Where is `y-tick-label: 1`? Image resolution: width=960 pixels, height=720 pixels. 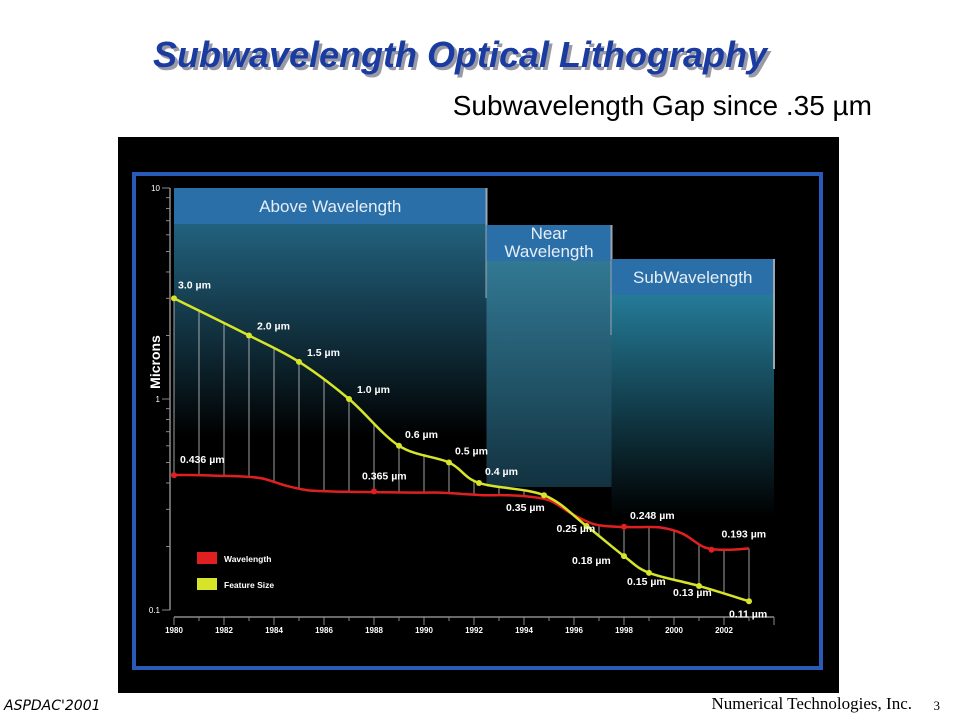
y-tick-label: 1 is located at coordinates (158, 399).